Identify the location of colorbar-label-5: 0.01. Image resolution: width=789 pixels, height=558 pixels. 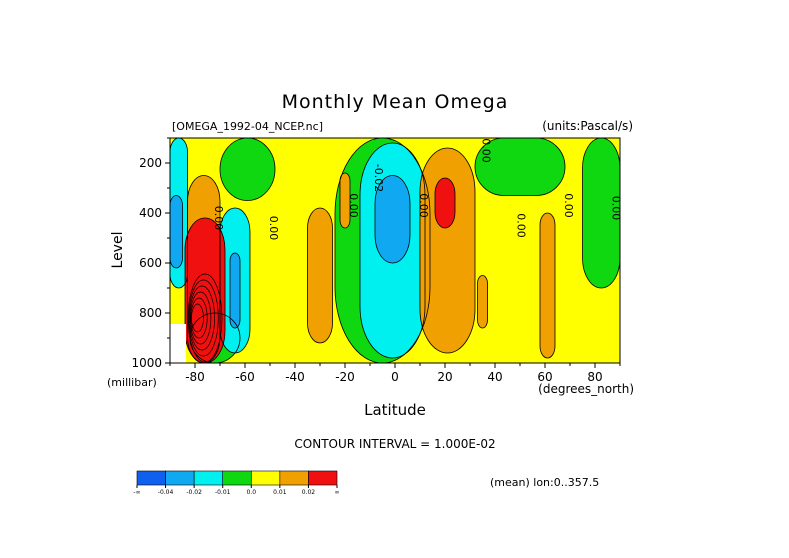
(280, 492).